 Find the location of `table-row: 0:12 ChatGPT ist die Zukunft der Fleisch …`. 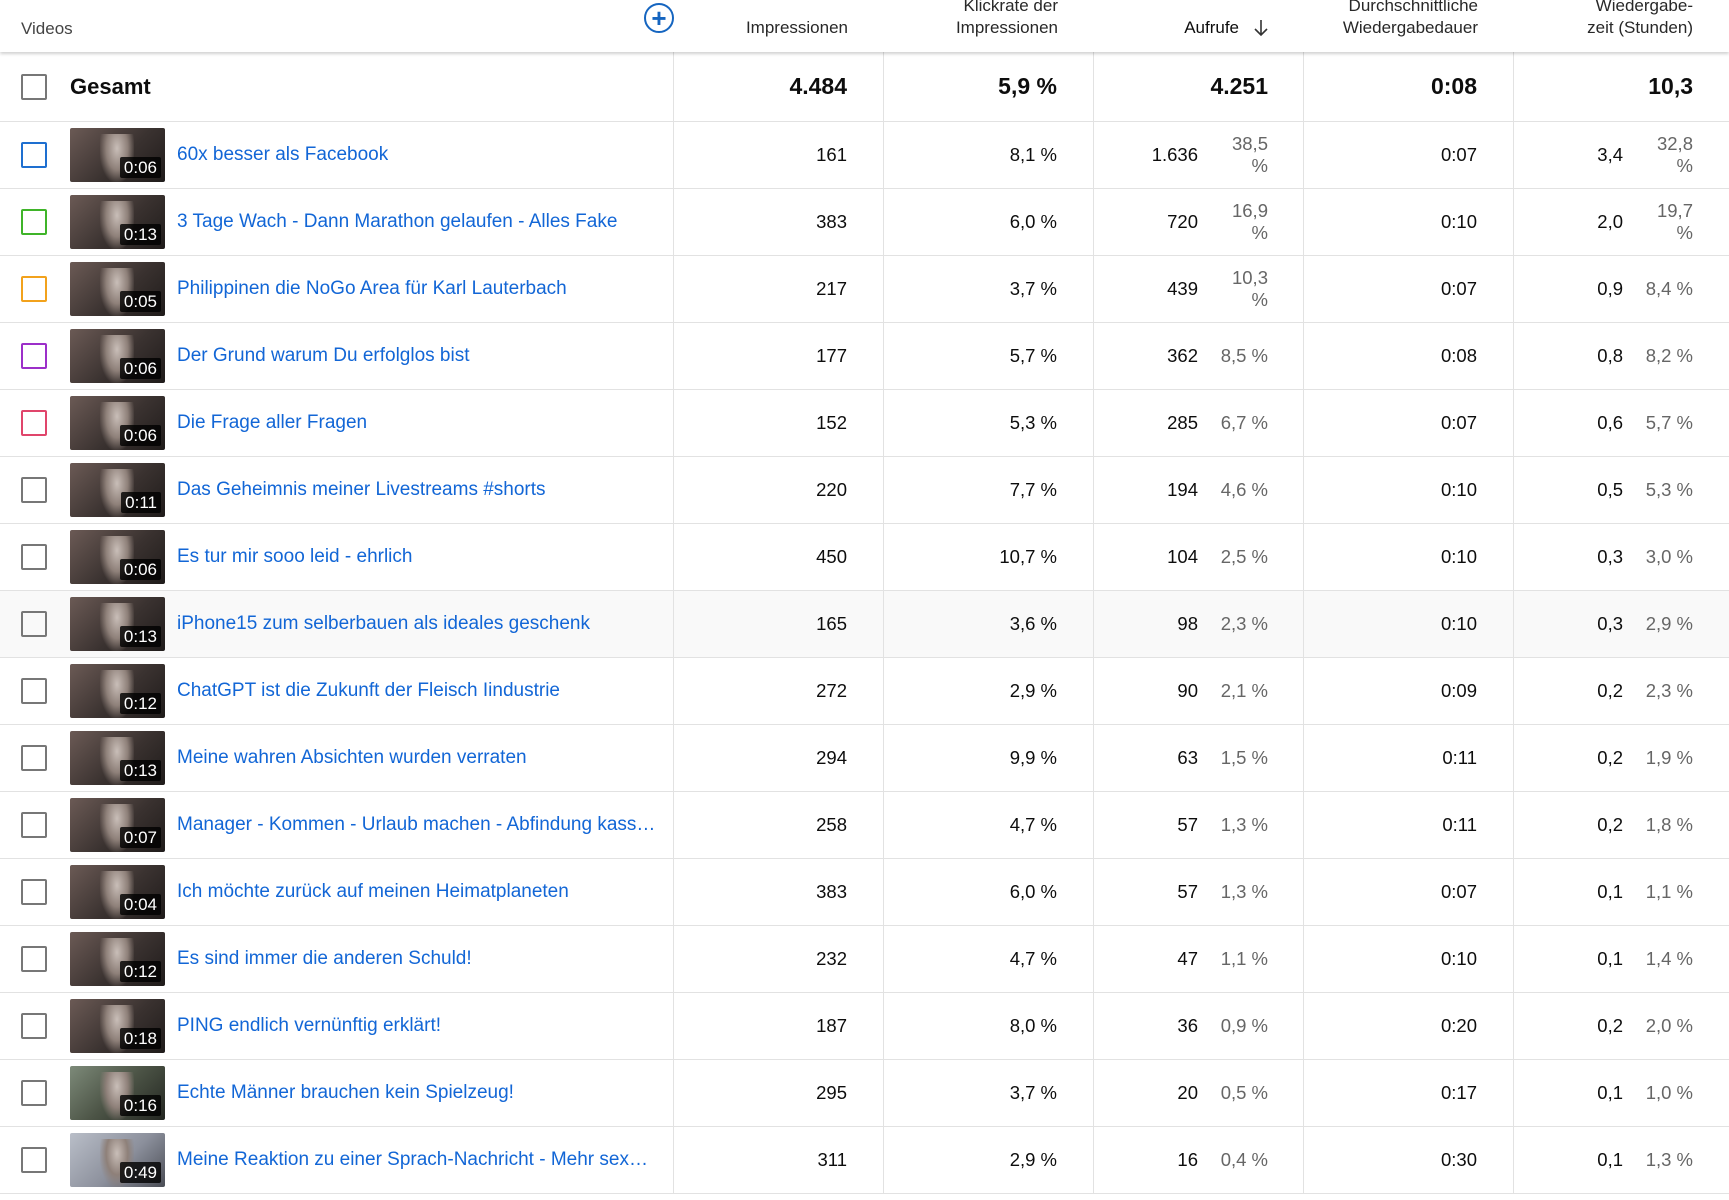

table-row: 0:12 ChatGPT ist die Zukunft der Fleisch … is located at coordinates (864, 691).